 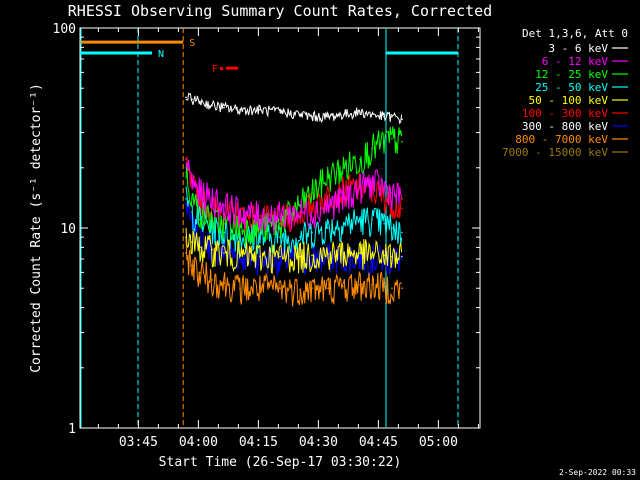 I want to click on legend-label-8: 7000 - 15000 keV, so click(x=555, y=152).